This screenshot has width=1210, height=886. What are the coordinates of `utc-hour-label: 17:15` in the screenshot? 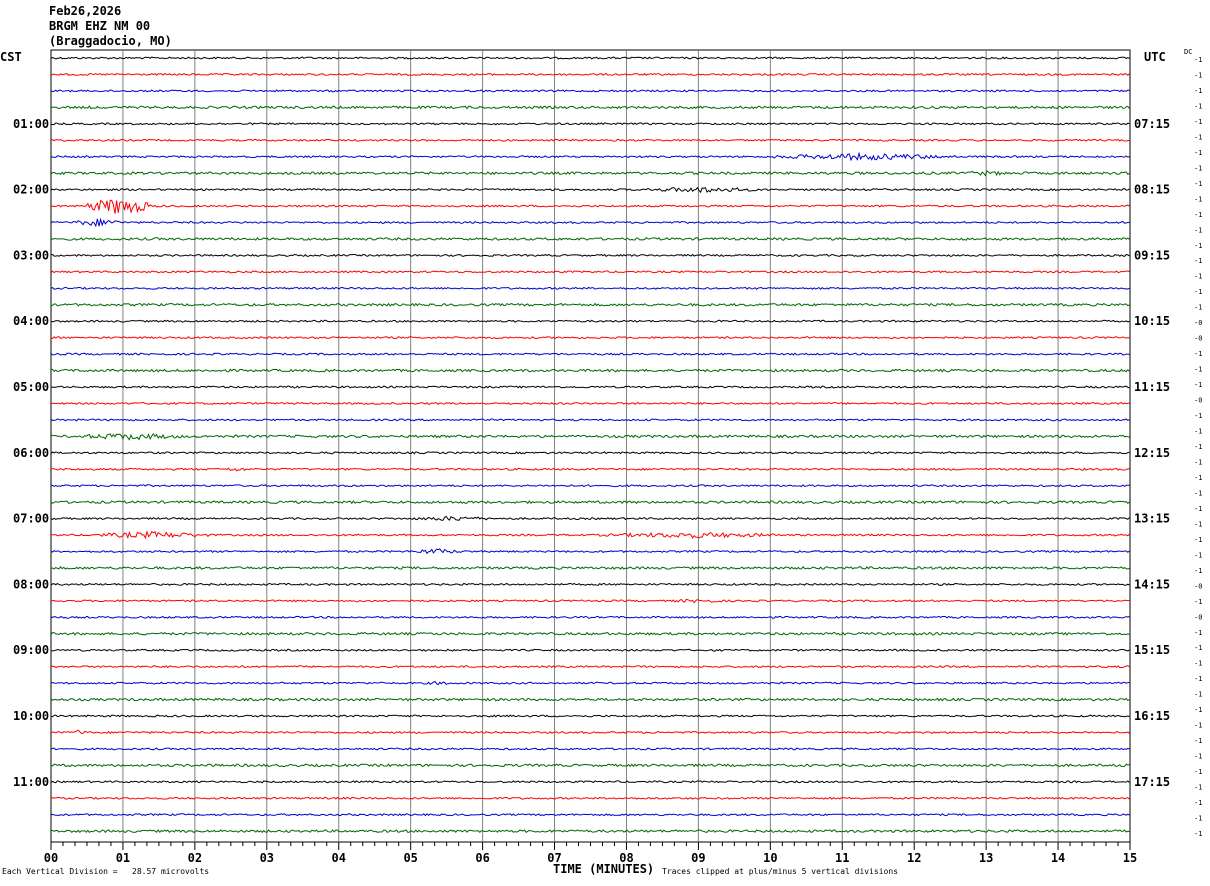 It's located at (1152, 782).